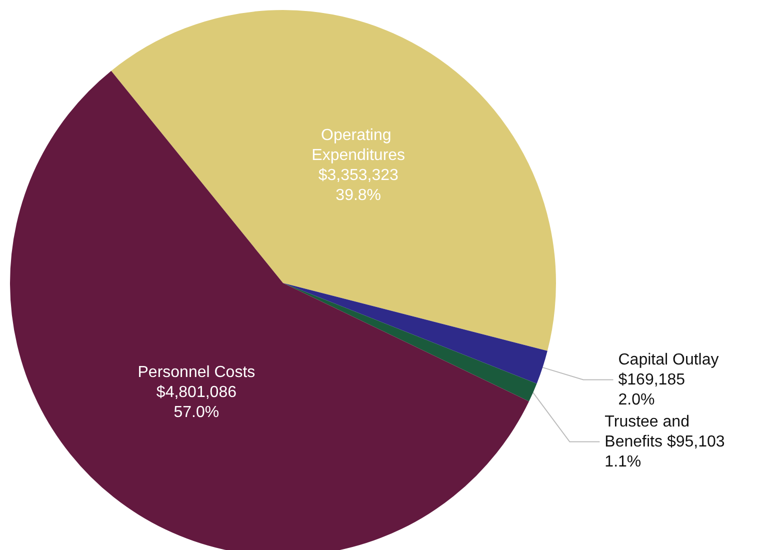 This screenshot has height=550, width=765. What do you see at coordinates (196, 402) in the screenshot?
I see `data-label: $4,801,086 57.0%` at bounding box center [196, 402].